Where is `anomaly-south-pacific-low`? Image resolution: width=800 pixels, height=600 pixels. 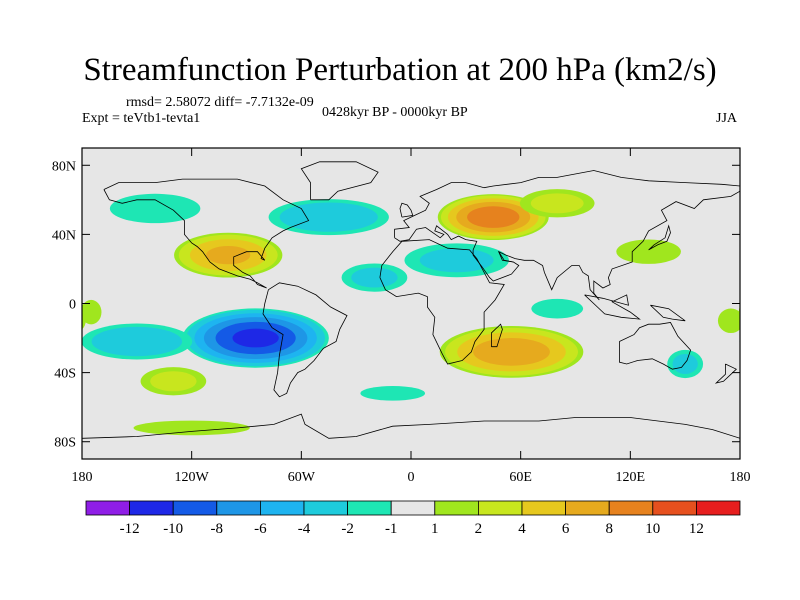 anomaly-south-pacific-low is located at coordinates (411, 341).